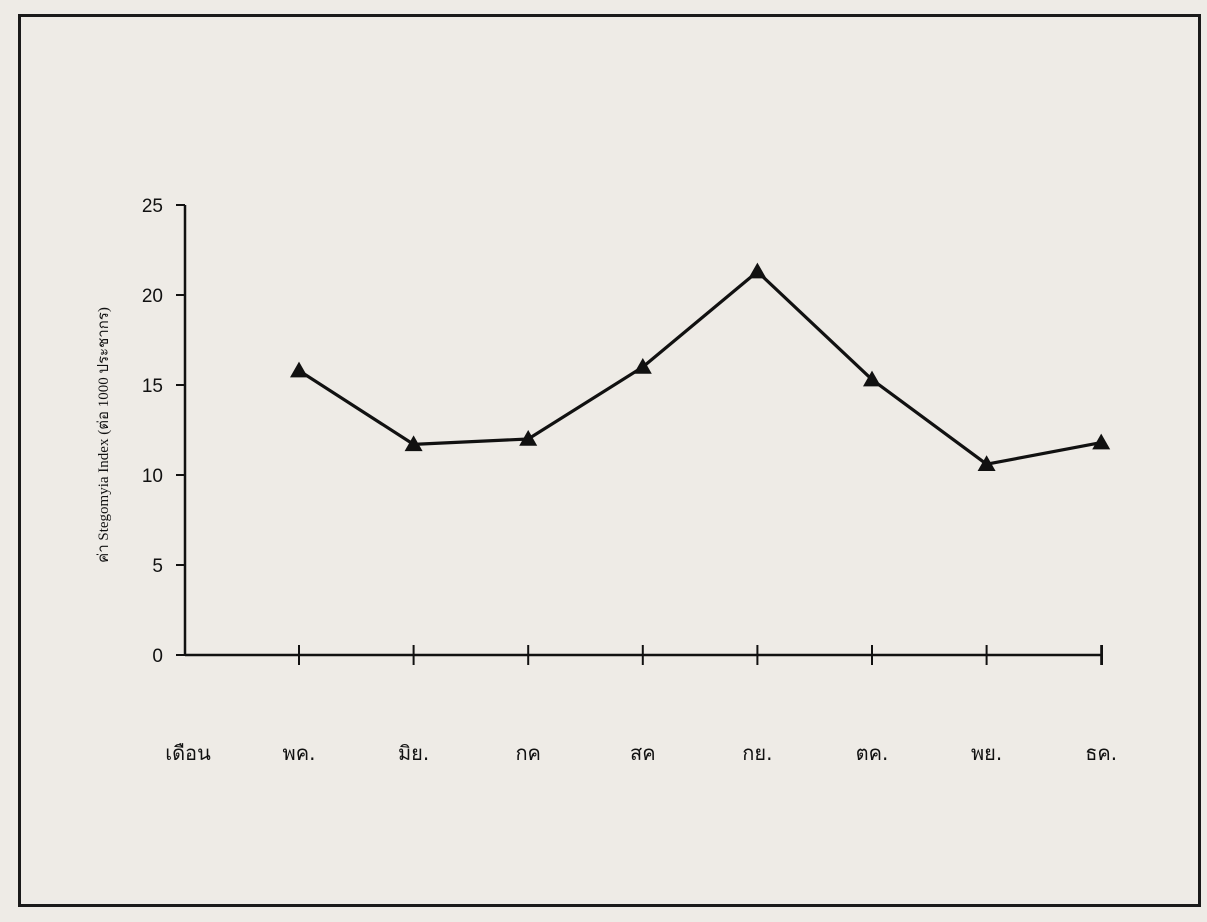  Describe the element at coordinates (643, 753) in the screenshot. I see `x-tick-label: สค` at that location.